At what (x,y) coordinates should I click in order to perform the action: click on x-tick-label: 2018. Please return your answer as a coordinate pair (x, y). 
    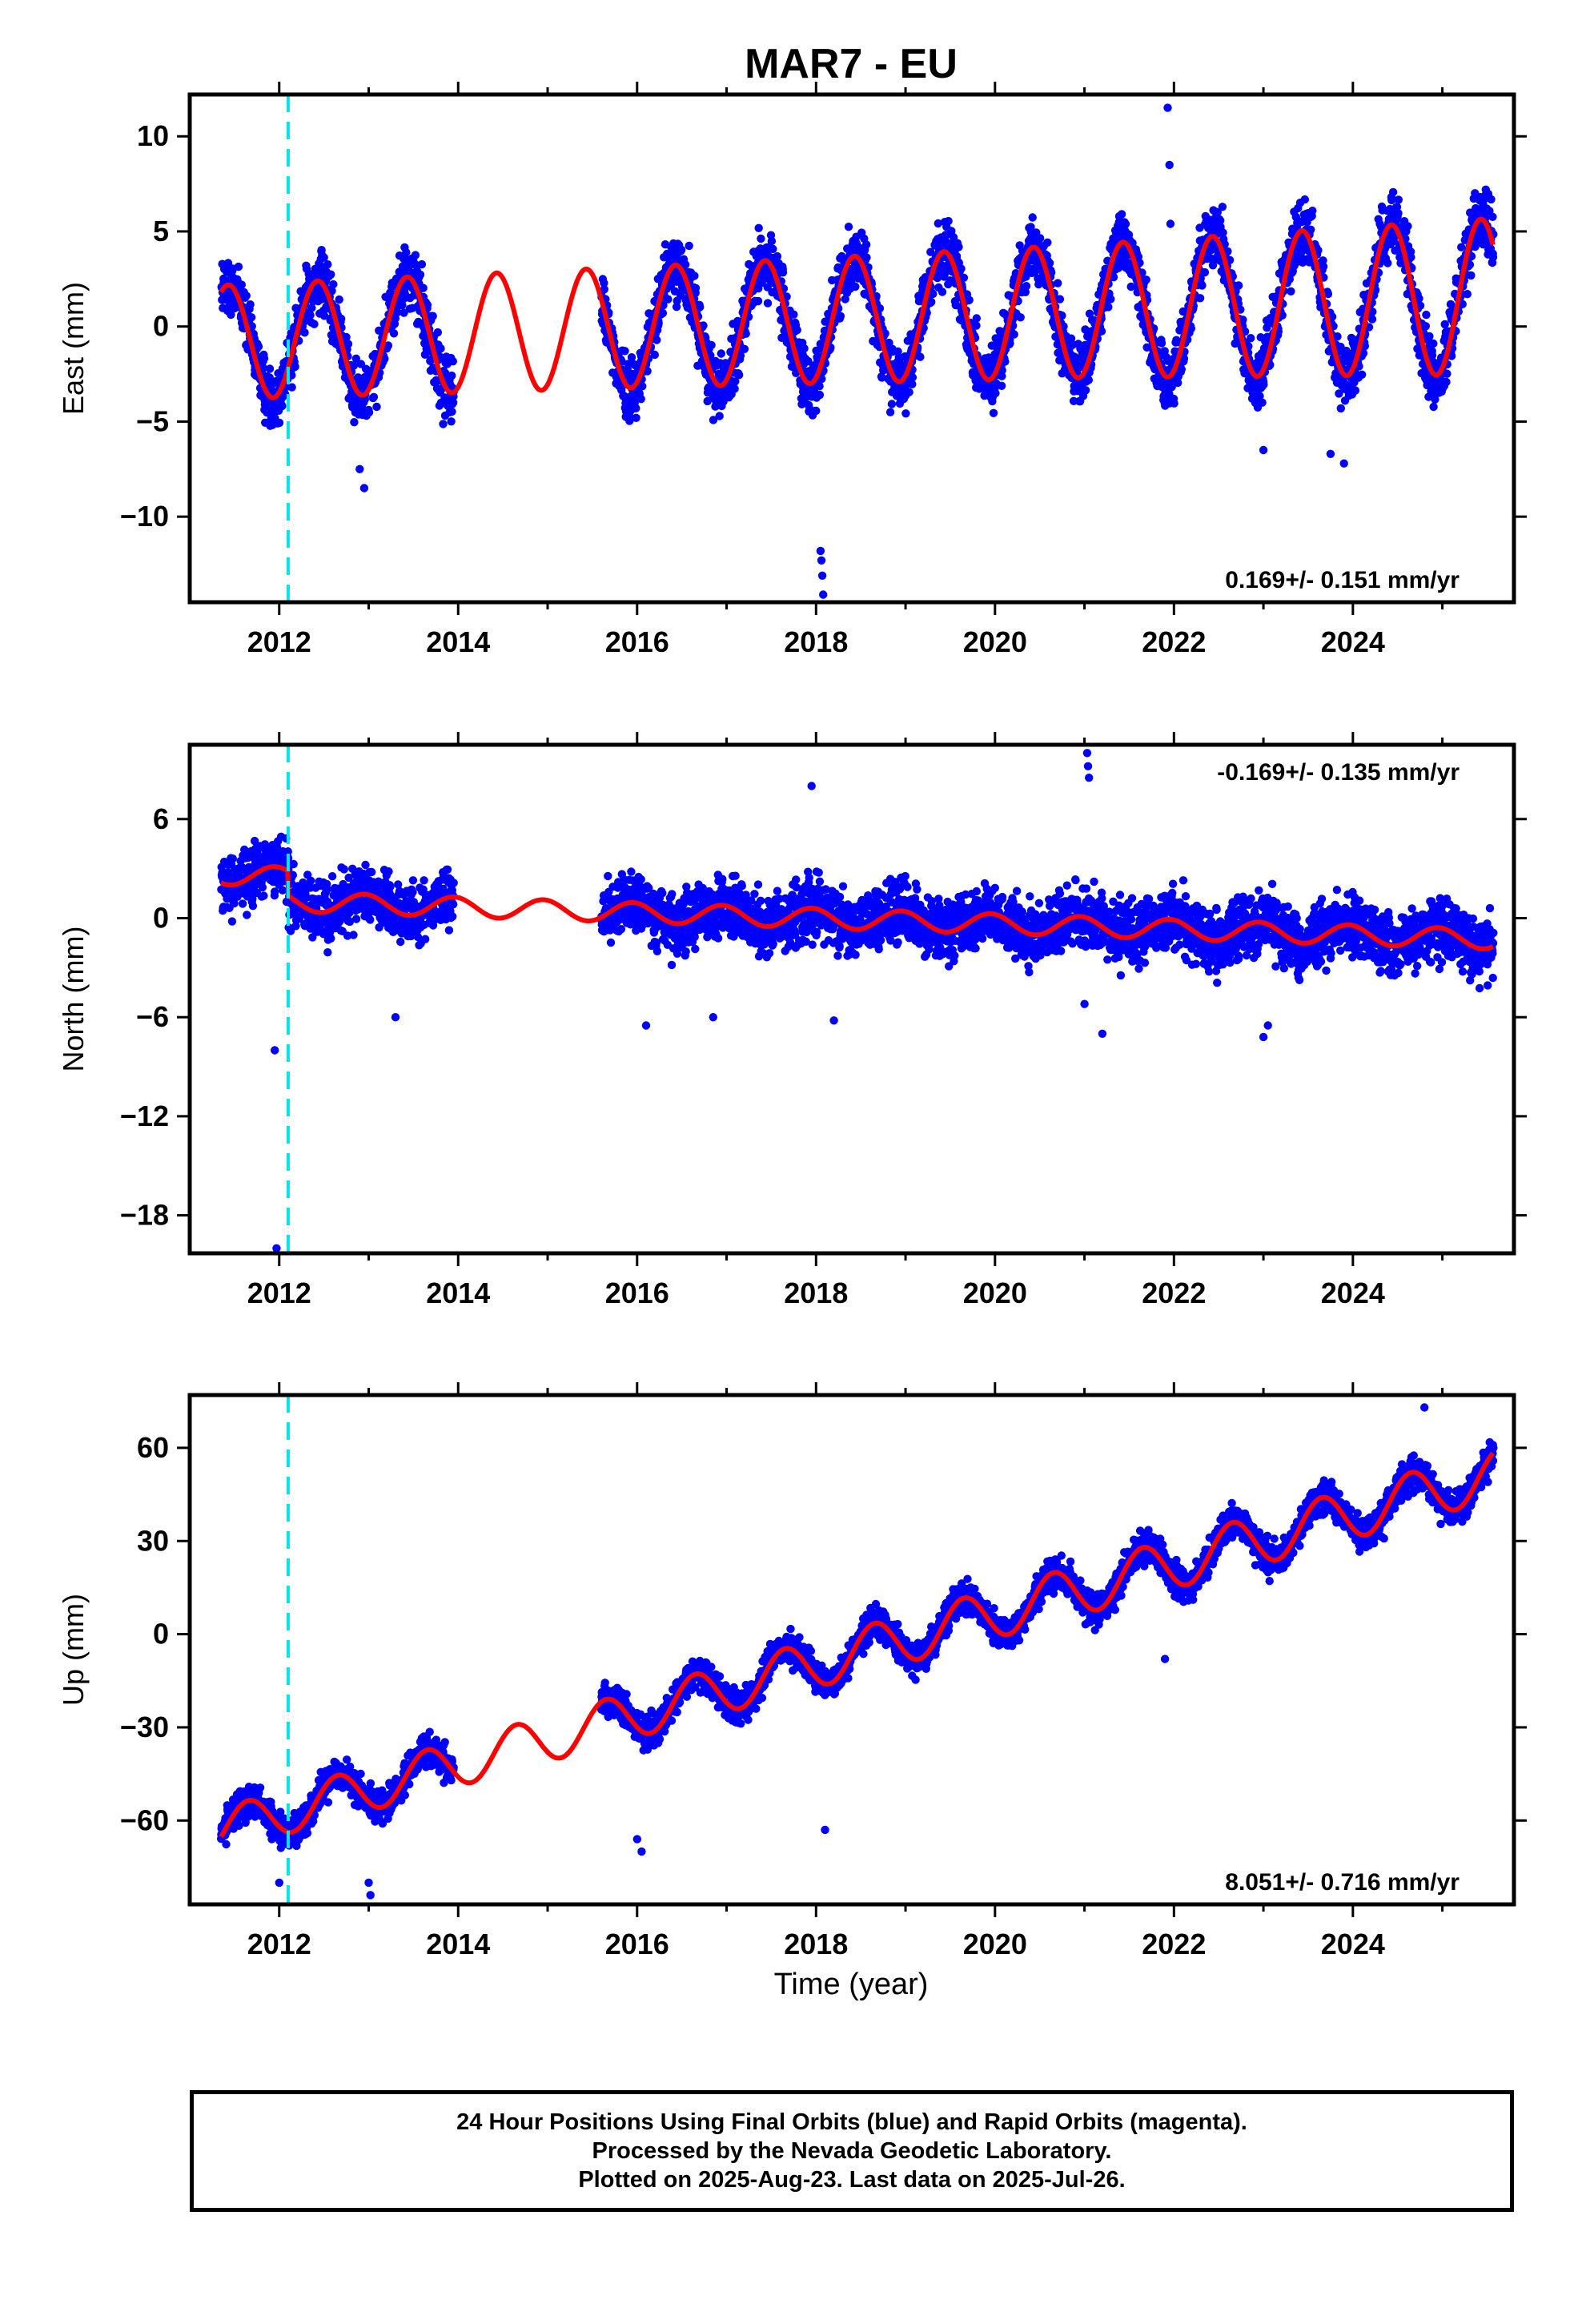
    Looking at the image, I should click on (816, 641).